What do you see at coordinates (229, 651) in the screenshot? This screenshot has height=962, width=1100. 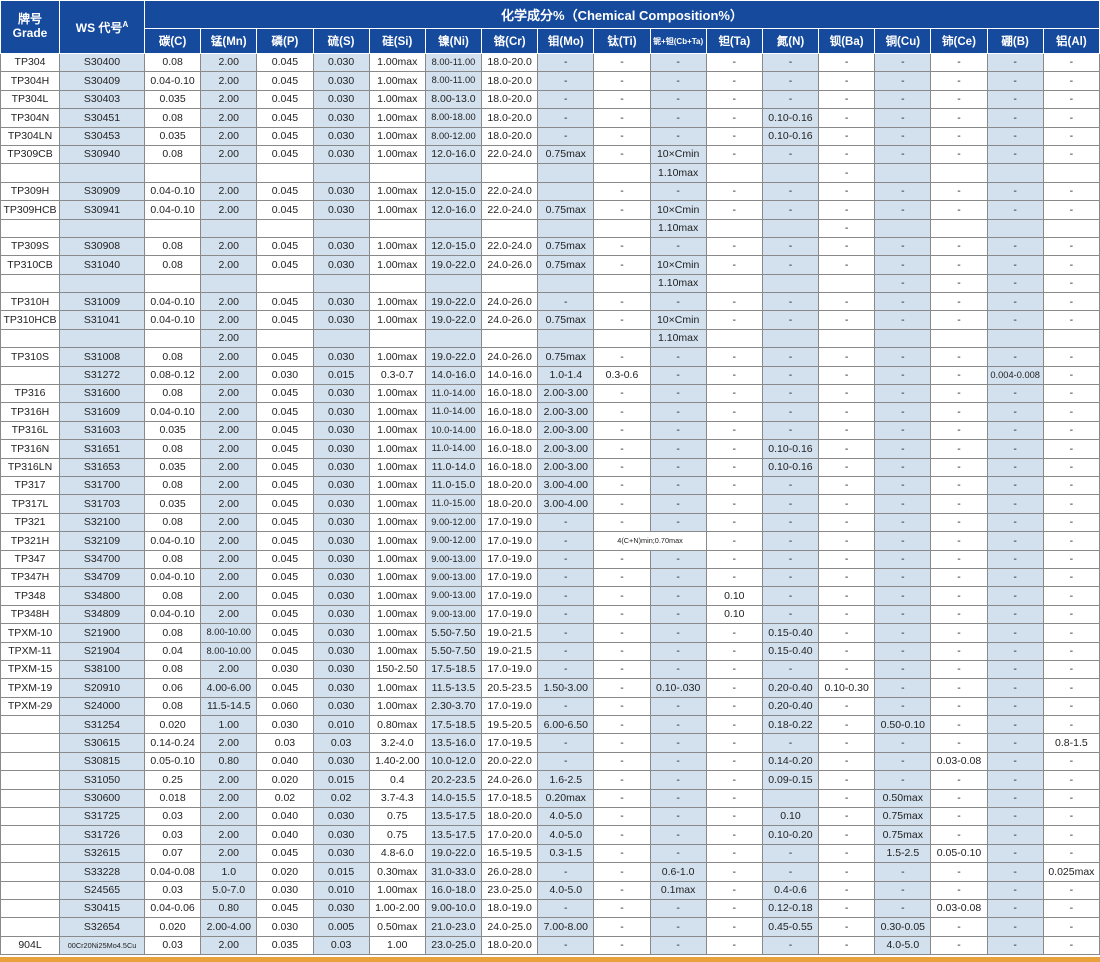 I see `value-cell: 8.00-10.00` at bounding box center [229, 651].